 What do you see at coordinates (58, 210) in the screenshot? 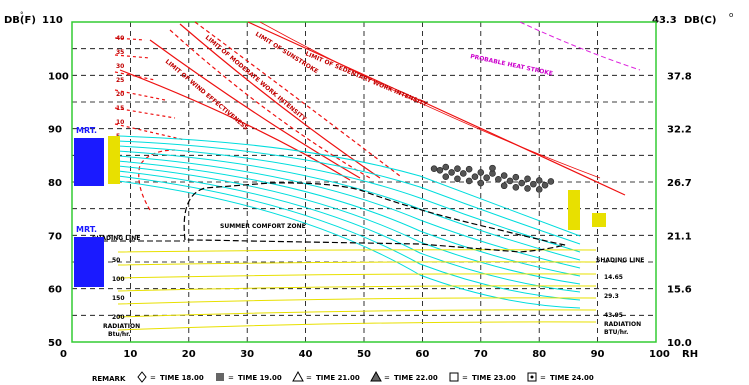
I see `left-tick-labels: 100 90 80 70 60 50` at bounding box center [58, 210].